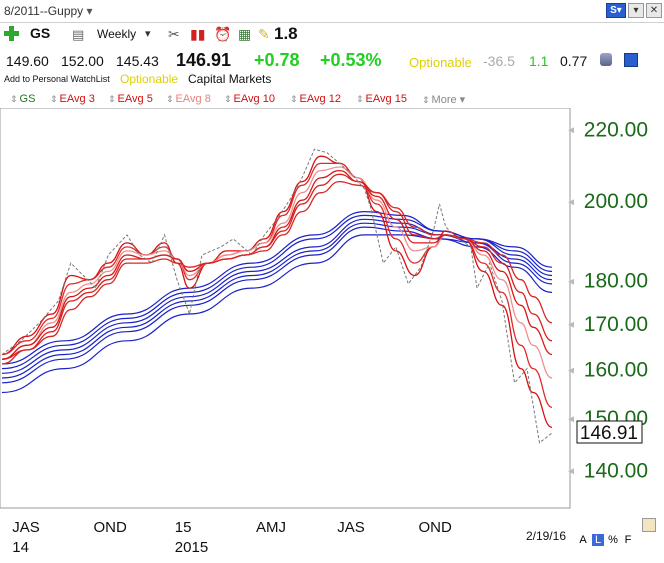  What do you see at coordinates (27, 61) in the screenshot?
I see `quote-open: 149.60` at bounding box center [27, 61].